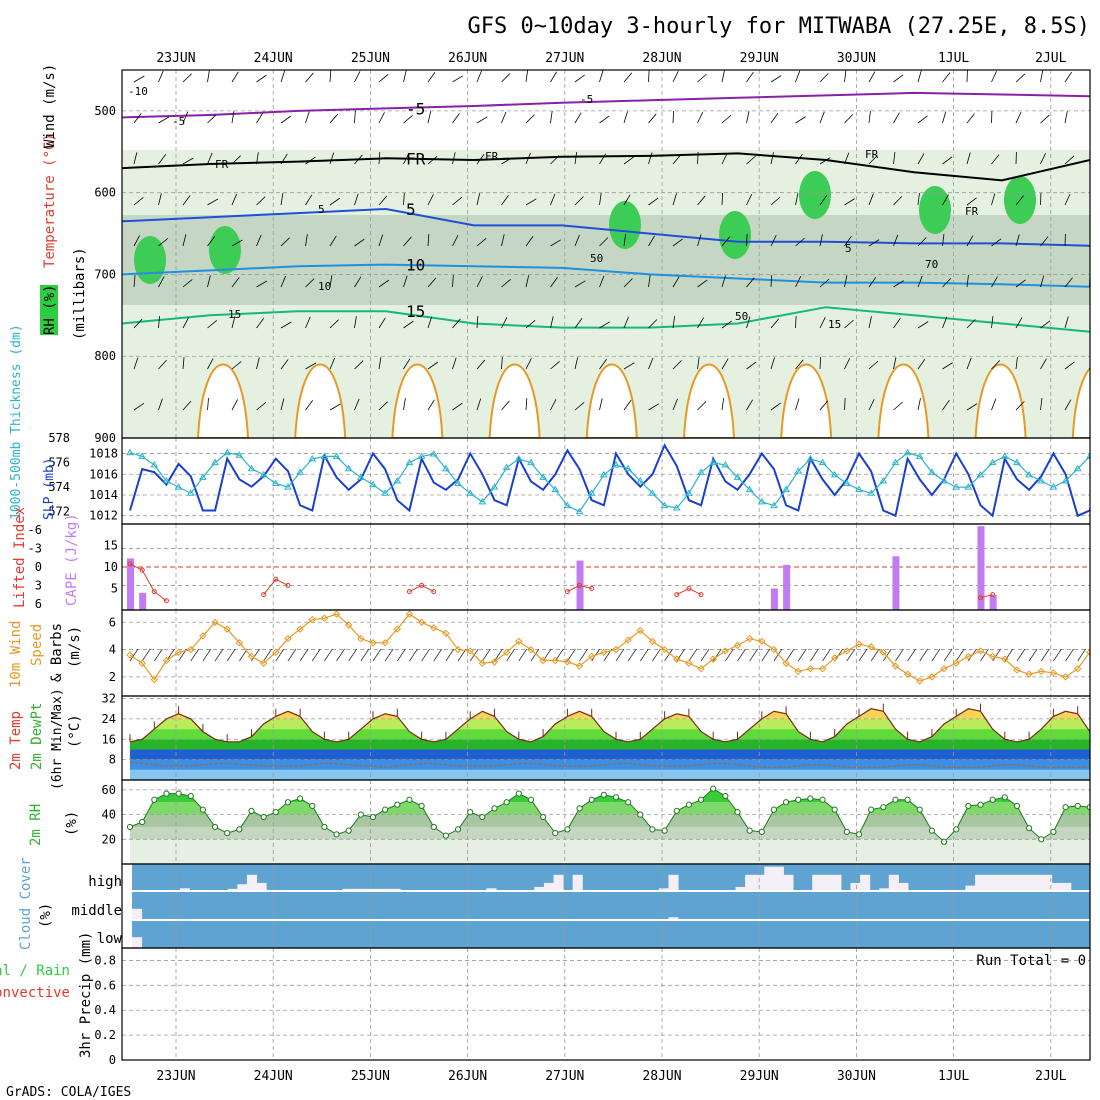  Describe the element at coordinates (1031, 961) in the screenshot. I see `run-total-label: Run Total = 0` at that location.